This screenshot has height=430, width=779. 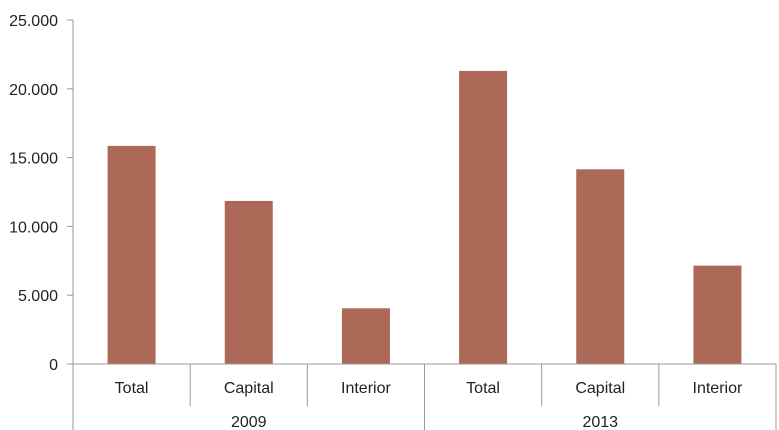 What do you see at coordinates (249, 422) in the screenshot?
I see `x-group-label: 2009` at bounding box center [249, 422].